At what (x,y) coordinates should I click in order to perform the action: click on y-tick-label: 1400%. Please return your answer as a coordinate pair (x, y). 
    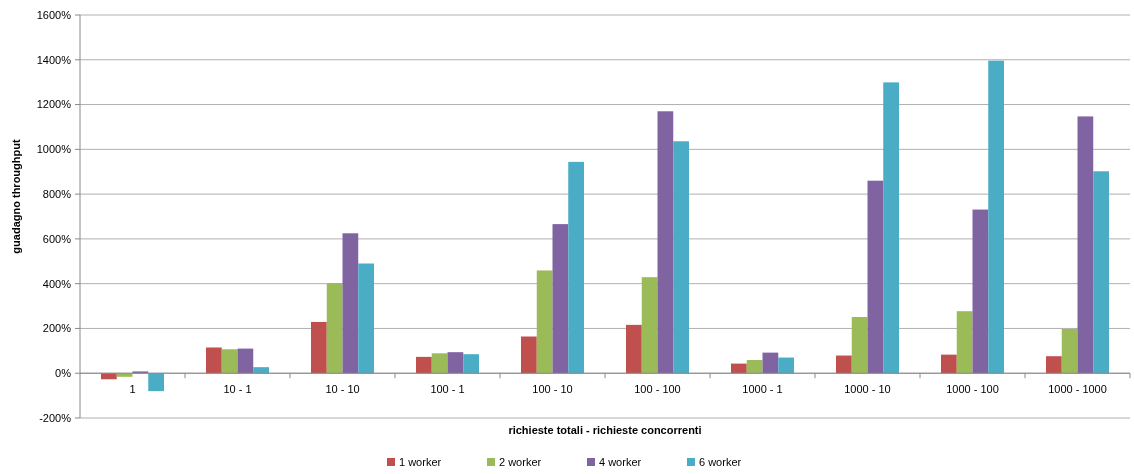
    Looking at the image, I should click on (54, 59).